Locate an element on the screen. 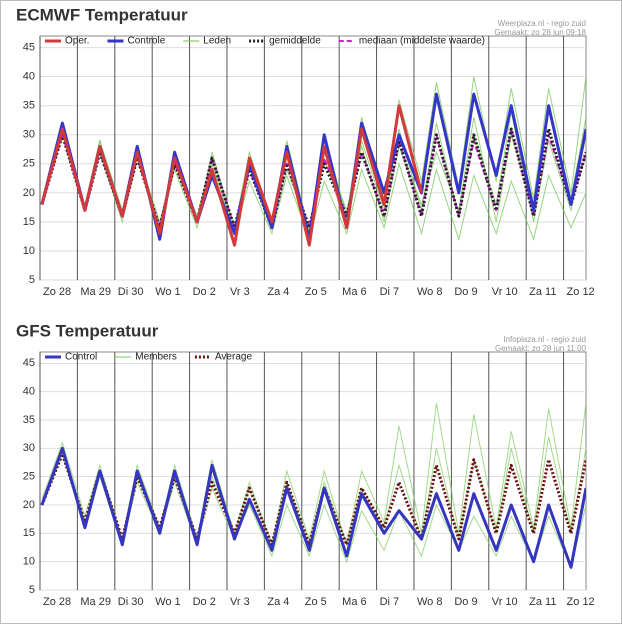 The width and height of the screenshot is (622, 624). legend-label: mediaan (middelste waarde) is located at coordinates (422, 41).